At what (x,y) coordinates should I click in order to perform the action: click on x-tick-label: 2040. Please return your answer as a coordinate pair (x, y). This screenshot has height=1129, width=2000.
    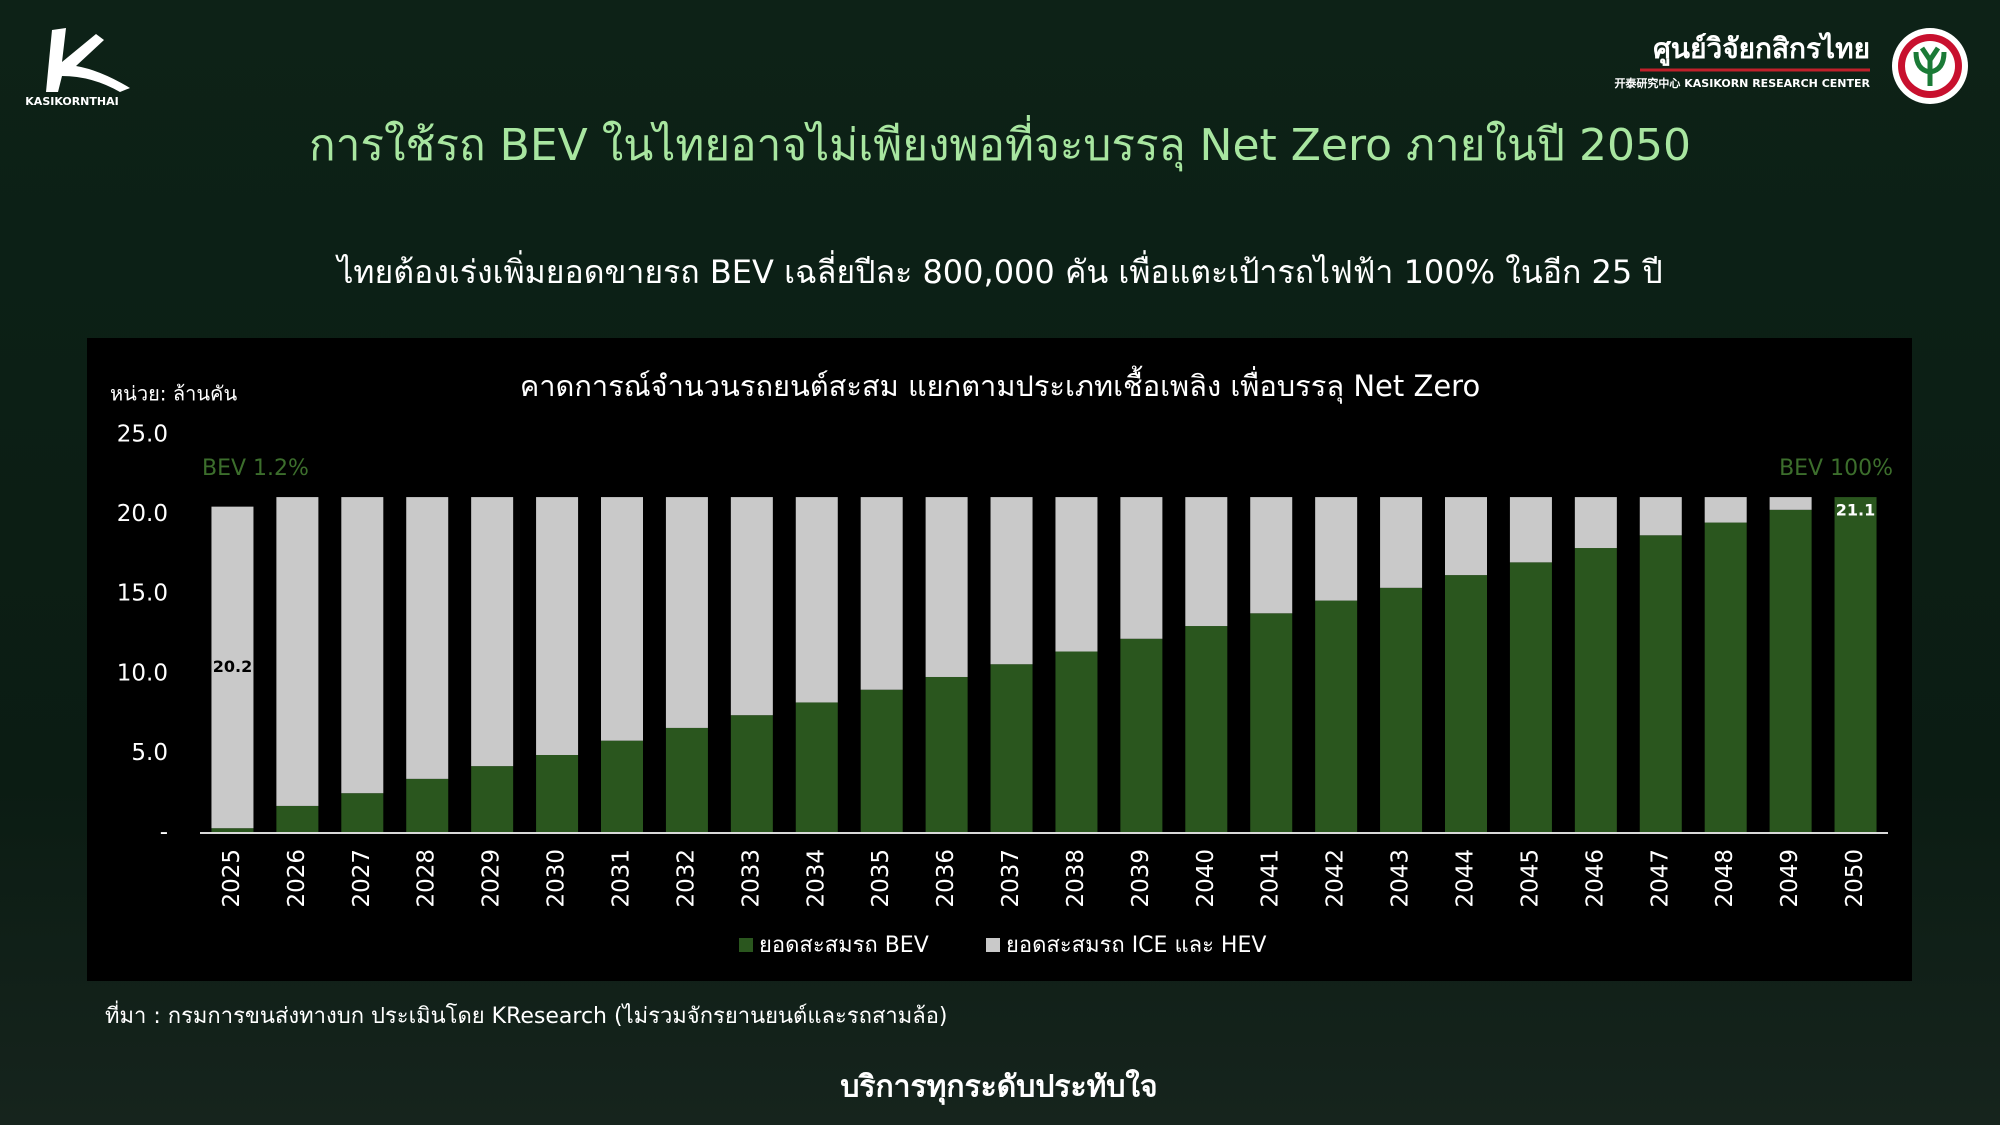
    Looking at the image, I should click on (1206, 878).